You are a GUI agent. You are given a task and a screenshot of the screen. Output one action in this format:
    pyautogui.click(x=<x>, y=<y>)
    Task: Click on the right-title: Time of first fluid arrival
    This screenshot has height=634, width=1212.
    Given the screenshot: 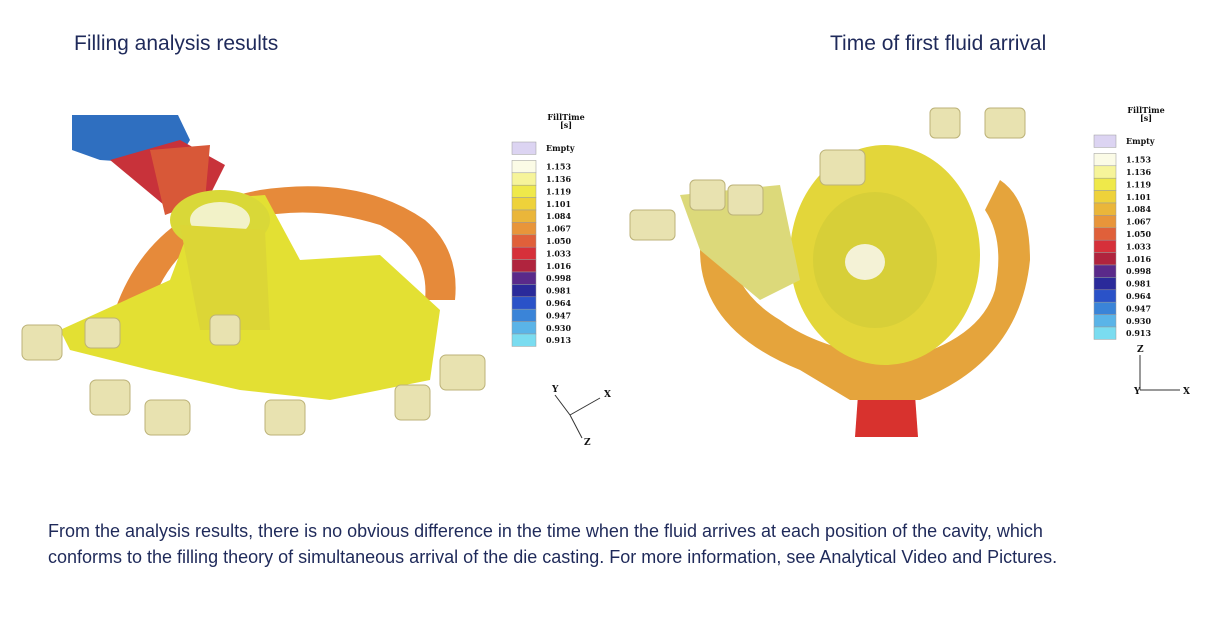 What is the action you would take?
    pyautogui.click(x=938, y=43)
    